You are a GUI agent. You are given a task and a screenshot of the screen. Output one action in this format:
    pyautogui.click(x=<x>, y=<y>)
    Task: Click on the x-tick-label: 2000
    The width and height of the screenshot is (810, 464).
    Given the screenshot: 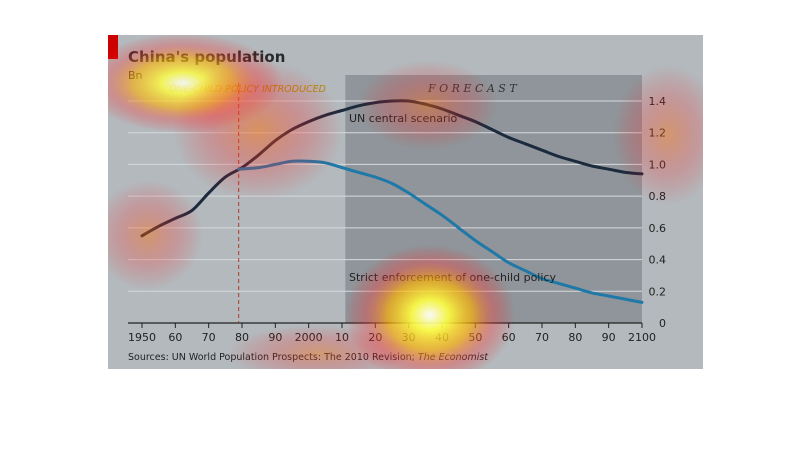 What is the action you would take?
    pyautogui.click(x=309, y=337)
    